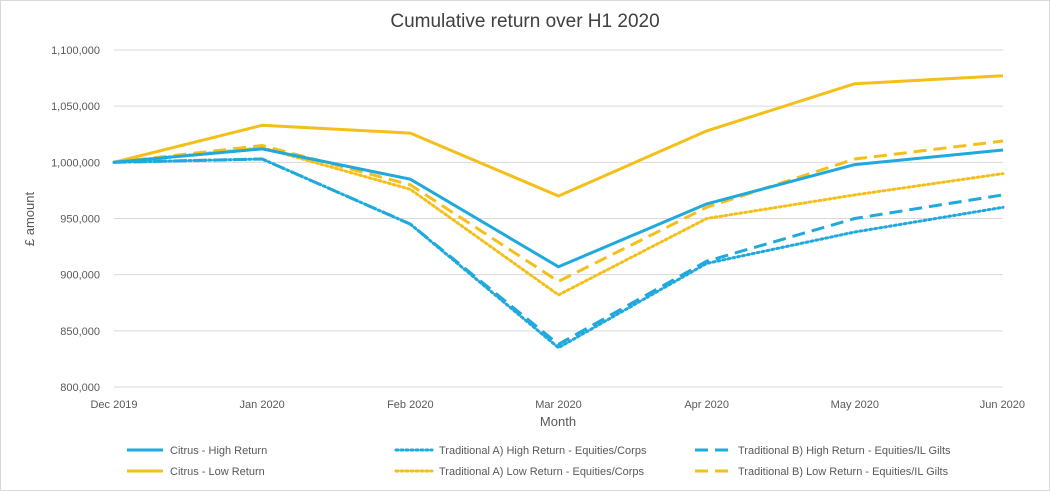  Describe the element at coordinates (262, 405) in the screenshot. I see `x-tick-label: Jan 2020` at that location.